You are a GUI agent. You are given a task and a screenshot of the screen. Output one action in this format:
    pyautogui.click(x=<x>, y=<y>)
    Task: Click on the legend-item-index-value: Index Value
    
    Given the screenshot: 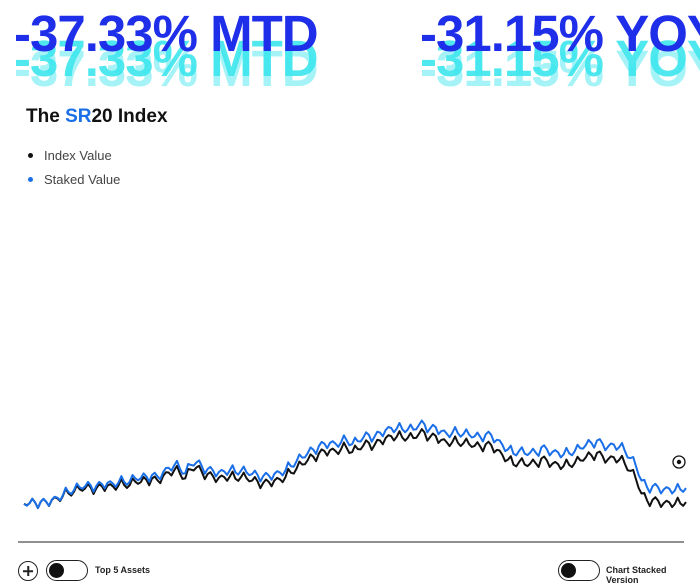 What is the action you would take?
    pyautogui.click(x=73, y=155)
    